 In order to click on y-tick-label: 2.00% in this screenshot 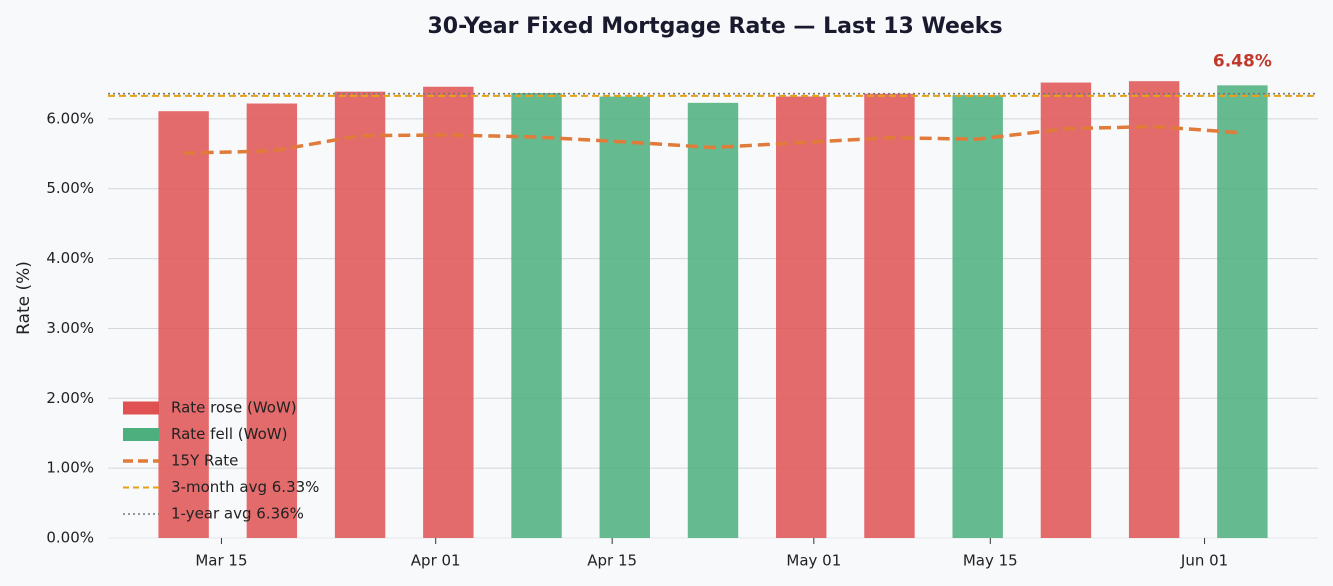, I will do `click(70, 398)`.